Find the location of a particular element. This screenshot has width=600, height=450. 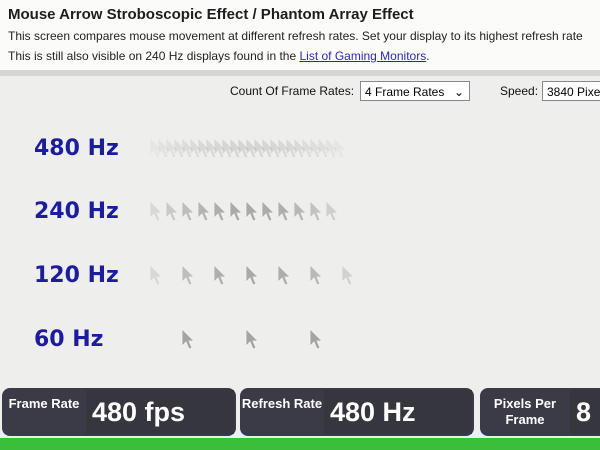

status-panel: Refresh Rate 480 Hz is located at coordinates (357, 412).